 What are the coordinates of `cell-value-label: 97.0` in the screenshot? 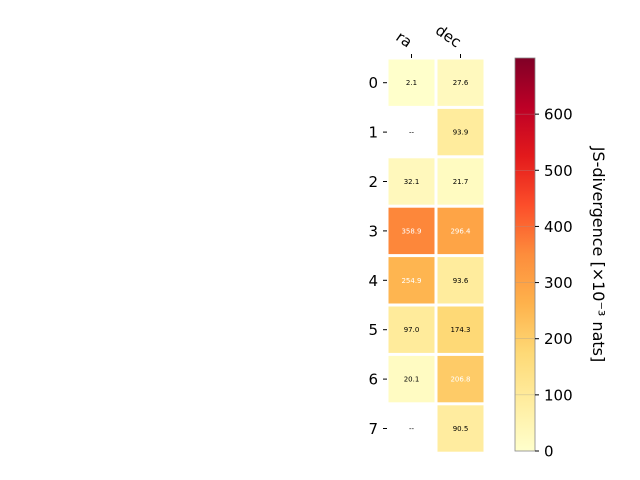 It's located at (412, 330).